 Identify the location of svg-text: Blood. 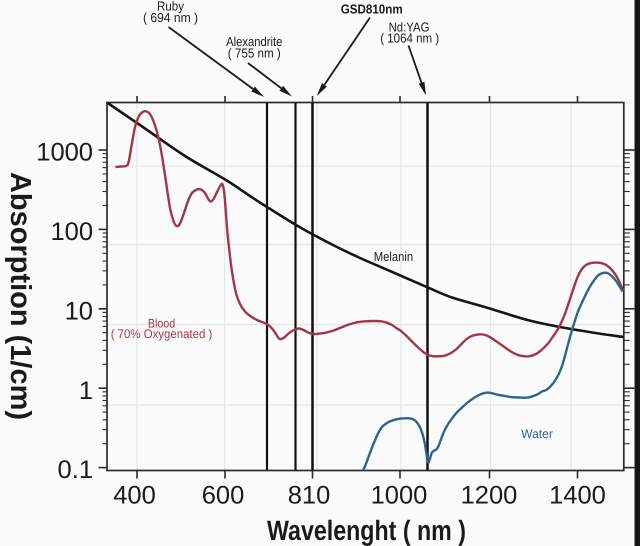
(161, 324).